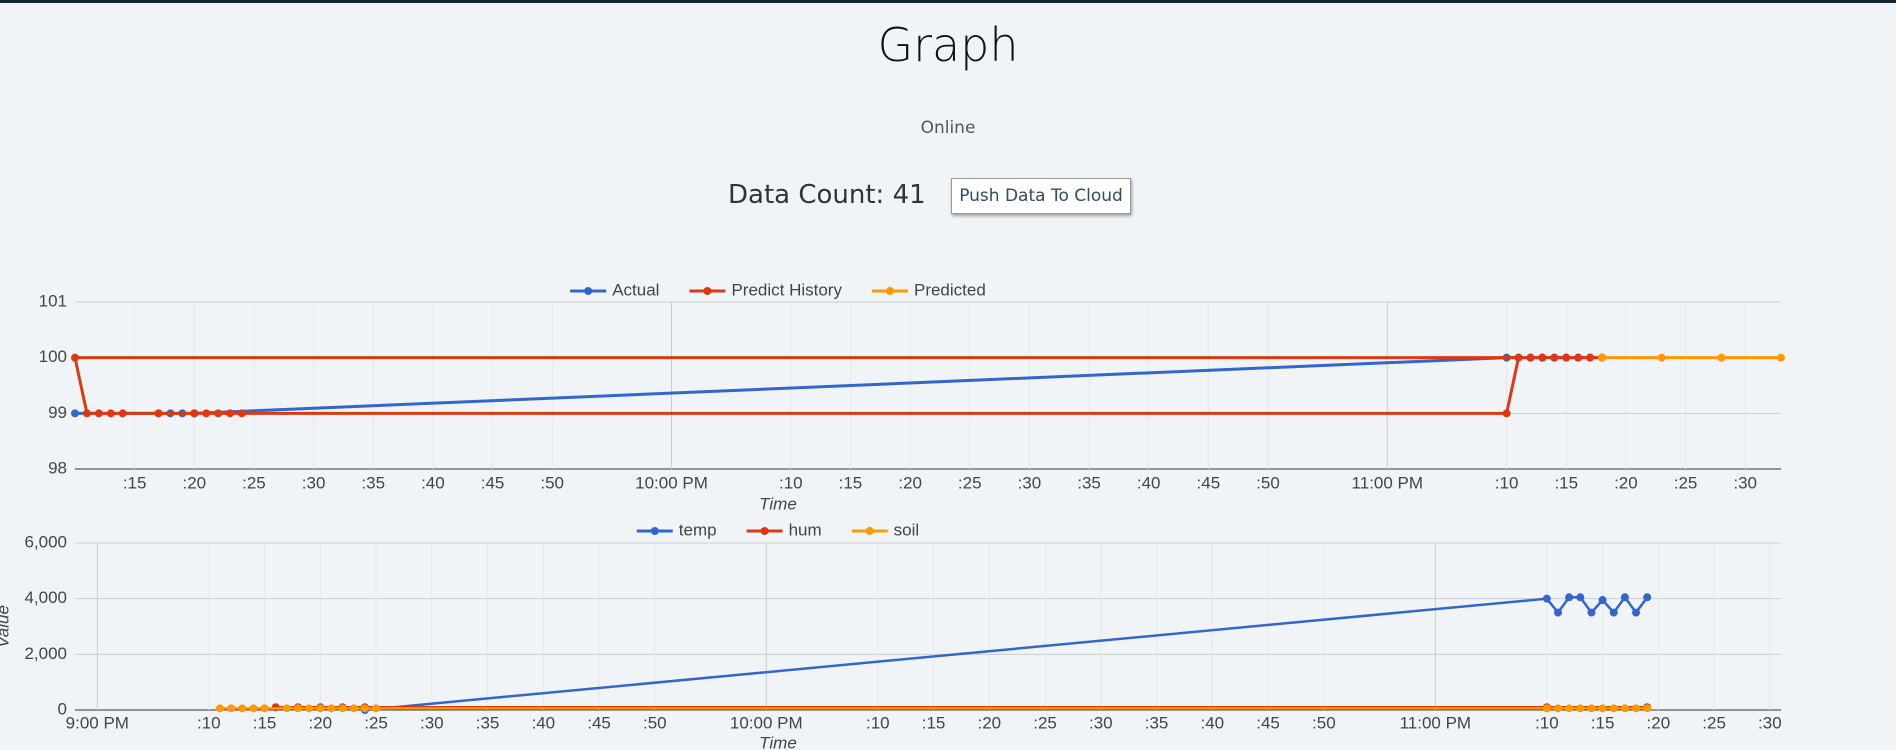 The image size is (1896, 750). I want to click on y-tick-label: 6,000, so click(45, 541).